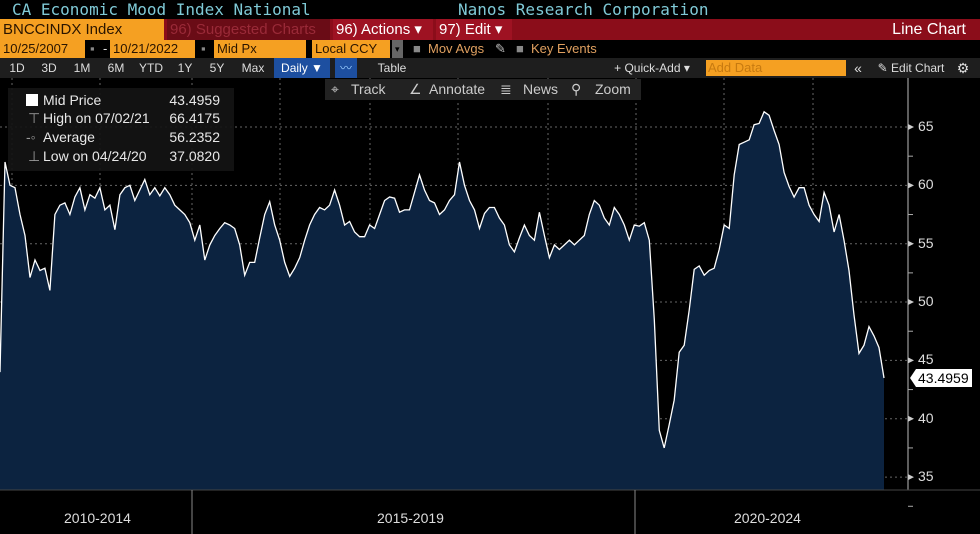 The image size is (980, 534). What do you see at coordinates (151, 68) in the screenshot?
I see `range-ytd: YTD` at bounding box center [151, 68].